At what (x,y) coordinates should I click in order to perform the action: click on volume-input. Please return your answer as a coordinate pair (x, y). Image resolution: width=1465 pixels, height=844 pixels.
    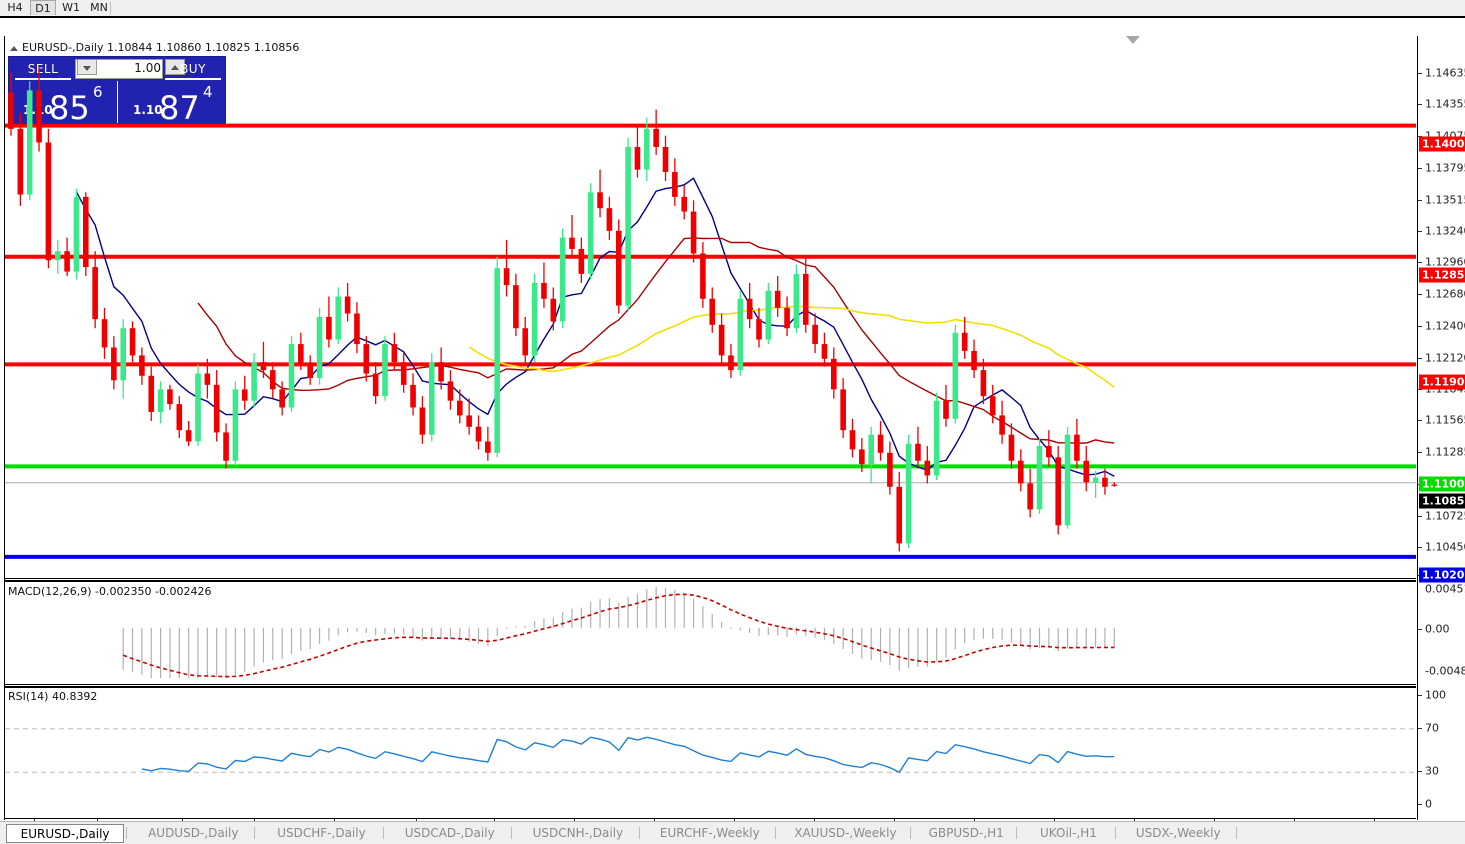
    Looking at the image, I should click on (119, 69).